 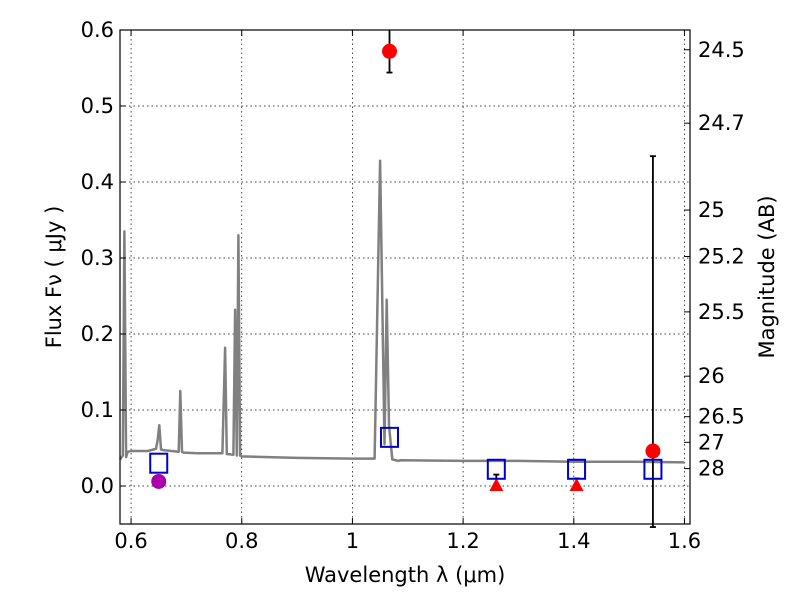 What do you see at coordinates (97, 334) in the screenshot?
I see `y-tick-label: 0.2` at bounding box center [97, 334].